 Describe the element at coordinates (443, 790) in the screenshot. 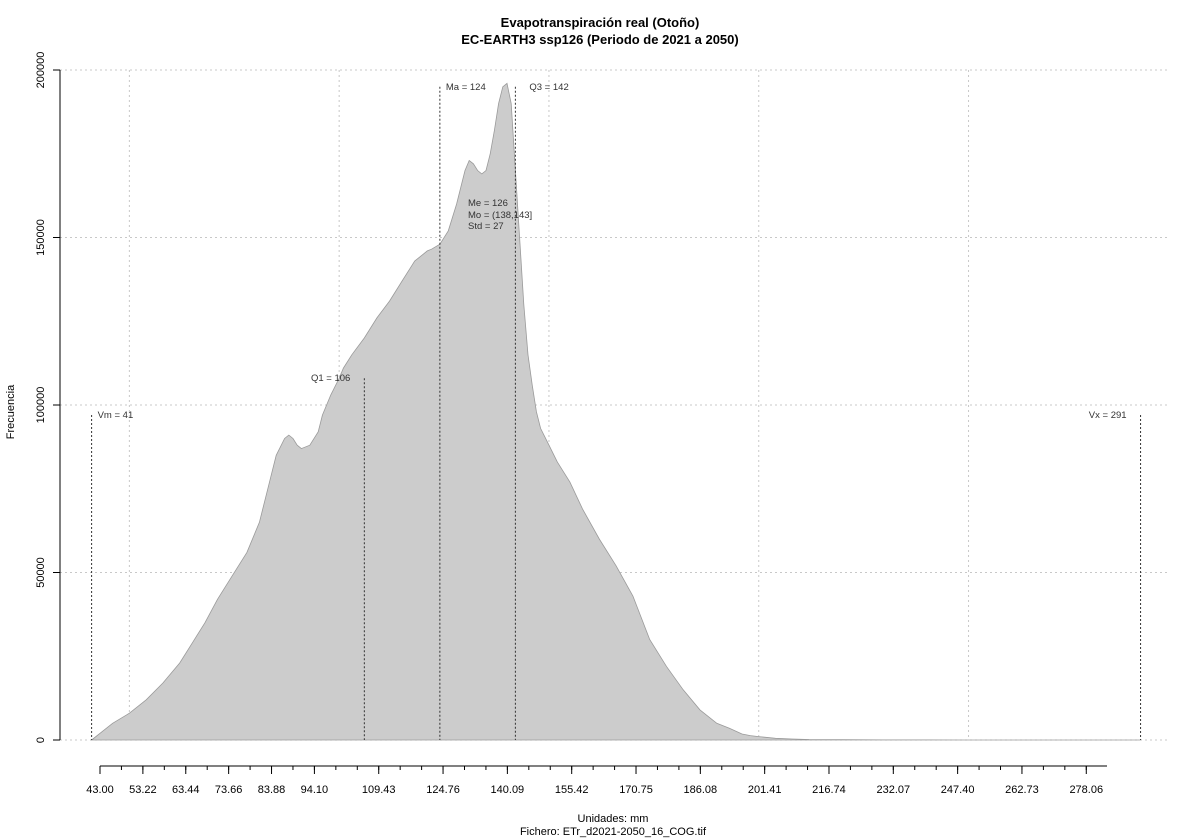

I see `x-tick-label: 124.76` at that location.